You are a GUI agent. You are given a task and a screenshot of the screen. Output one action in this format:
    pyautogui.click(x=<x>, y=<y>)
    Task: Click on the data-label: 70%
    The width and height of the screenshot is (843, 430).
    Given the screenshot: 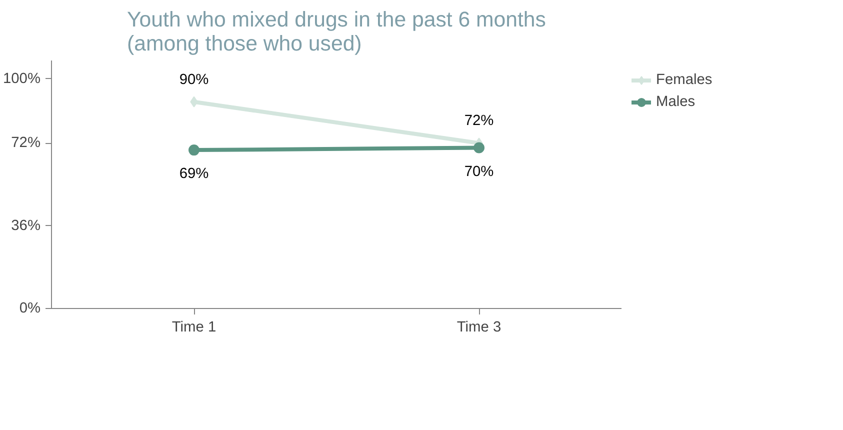 What is the action you would take?
    pyautogui.click(x=479, y=172)
    